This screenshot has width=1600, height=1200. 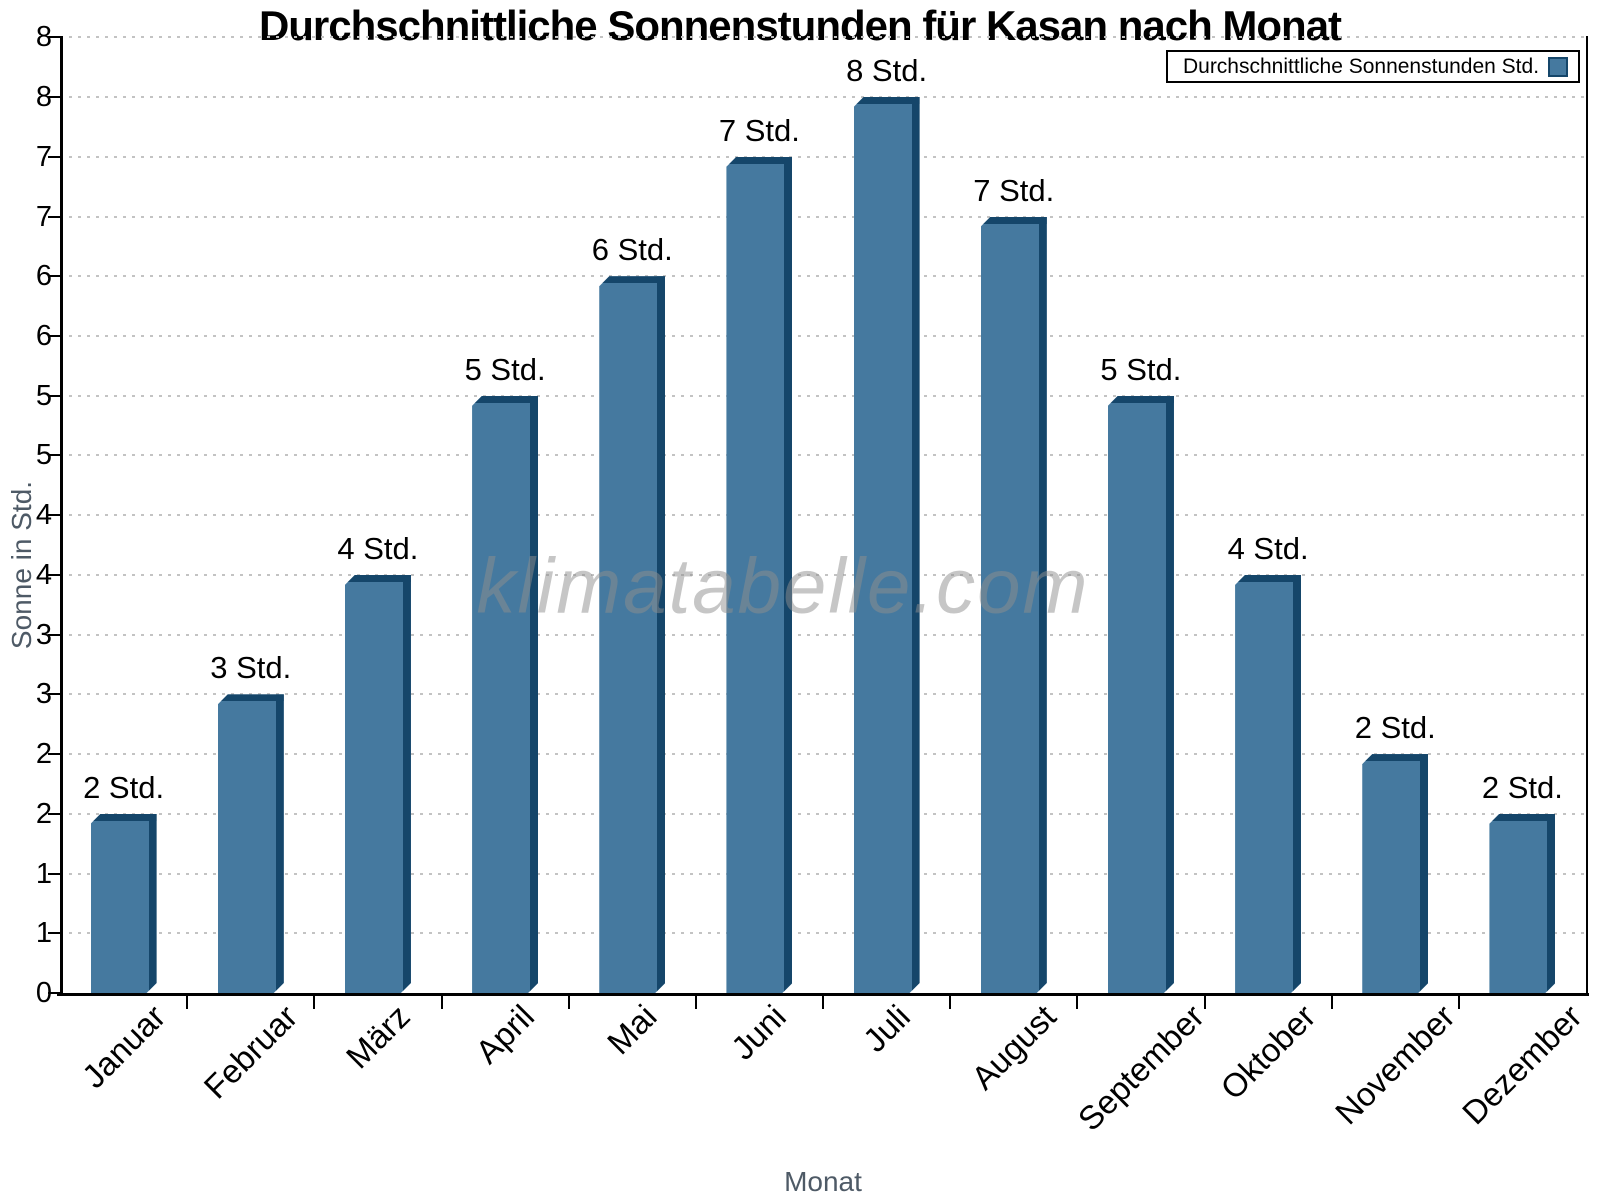 I want to click on x-axis-category-label: Januar, so click(x=123, y=1046).